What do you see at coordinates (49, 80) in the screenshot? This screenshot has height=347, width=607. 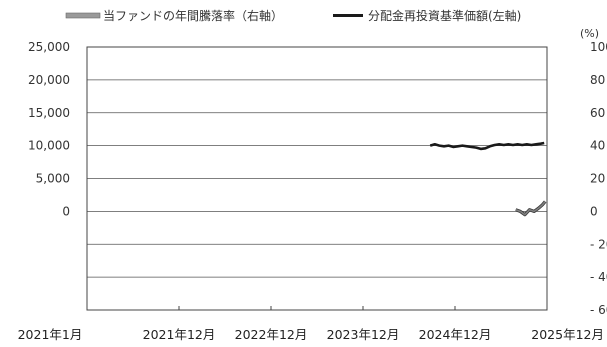 I see `left-tick-label: 20,000` at bounding box center [49, 80].